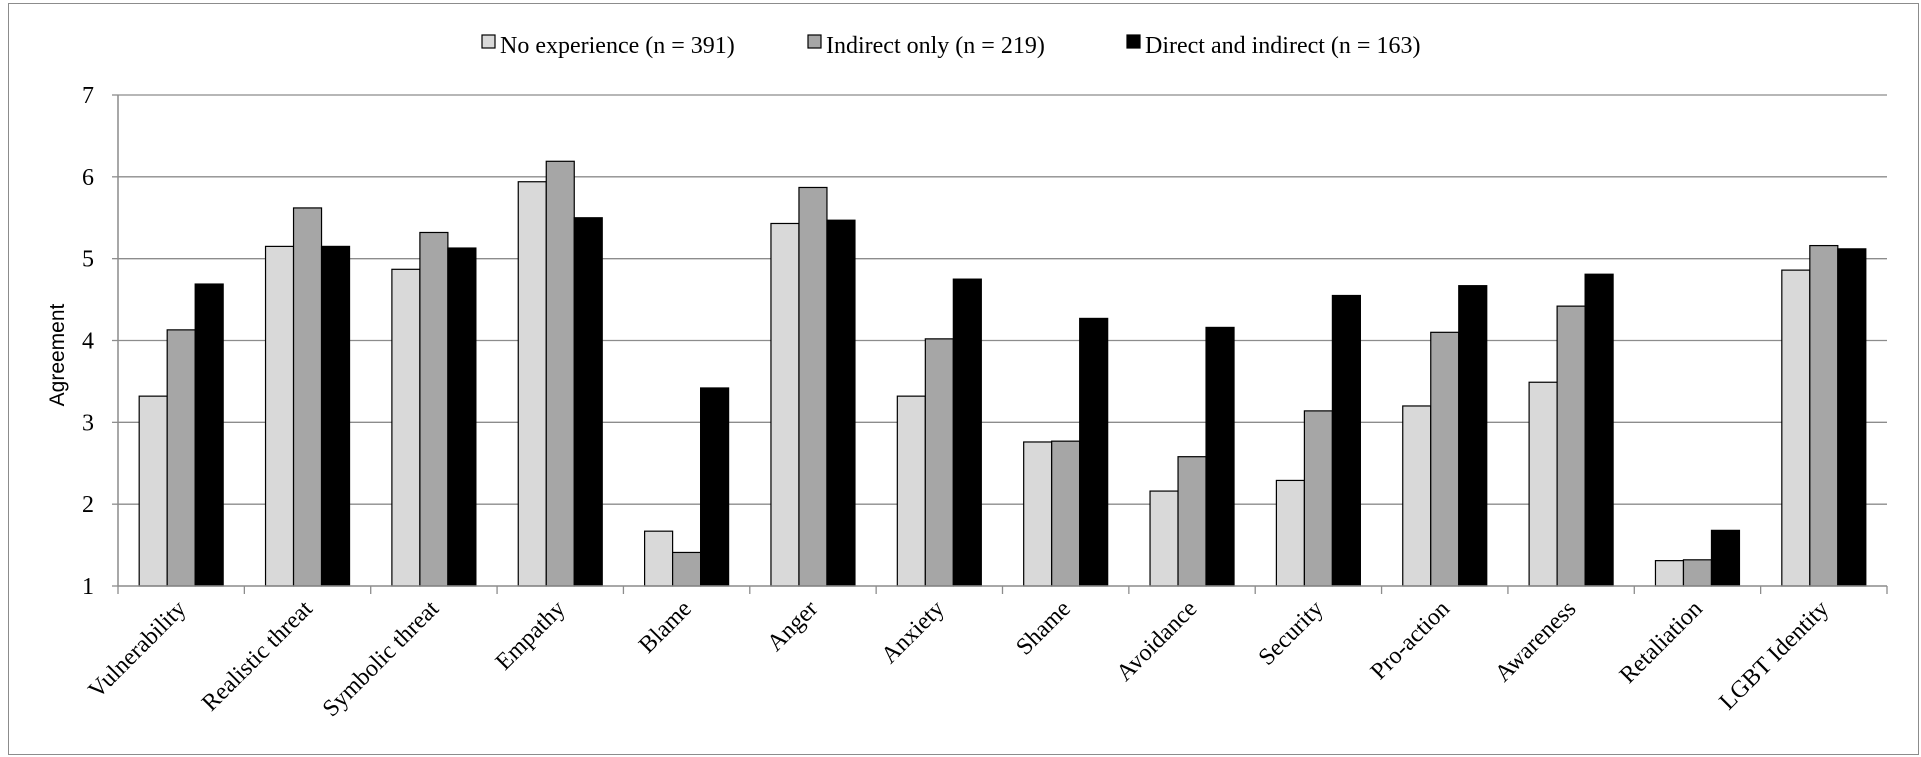  What do you see at coordinates (617, 46) in the screenshot?
I see `legend-label: No experience (n = 391)` at bounding box center [617, 46].